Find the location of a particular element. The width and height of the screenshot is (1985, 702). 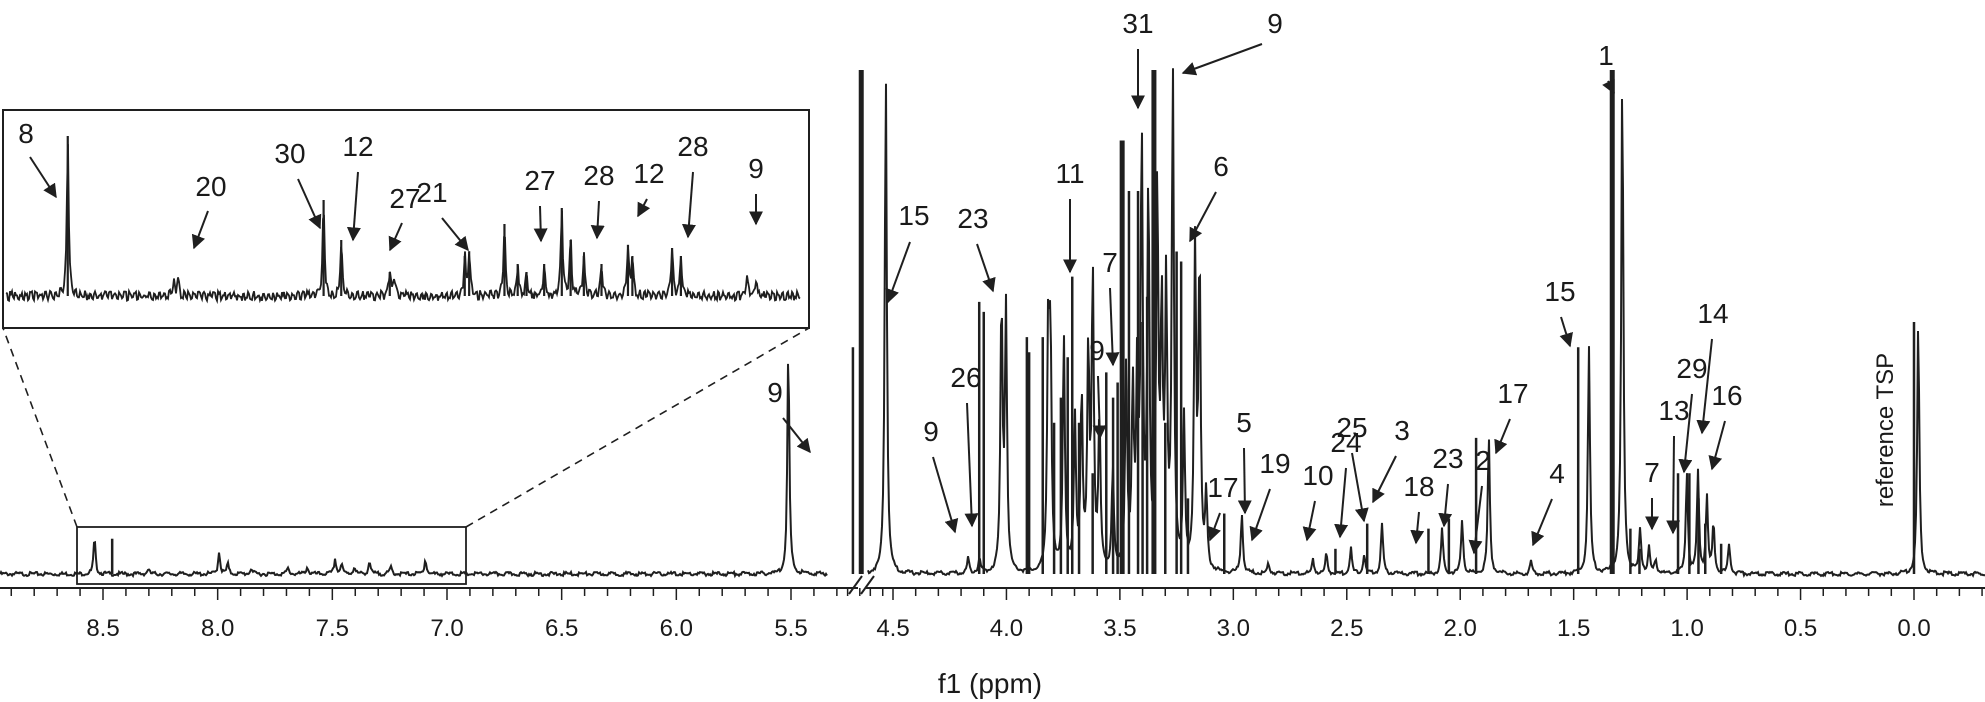

x-tick-label: 4.5 is located at coordinates (892, 628).